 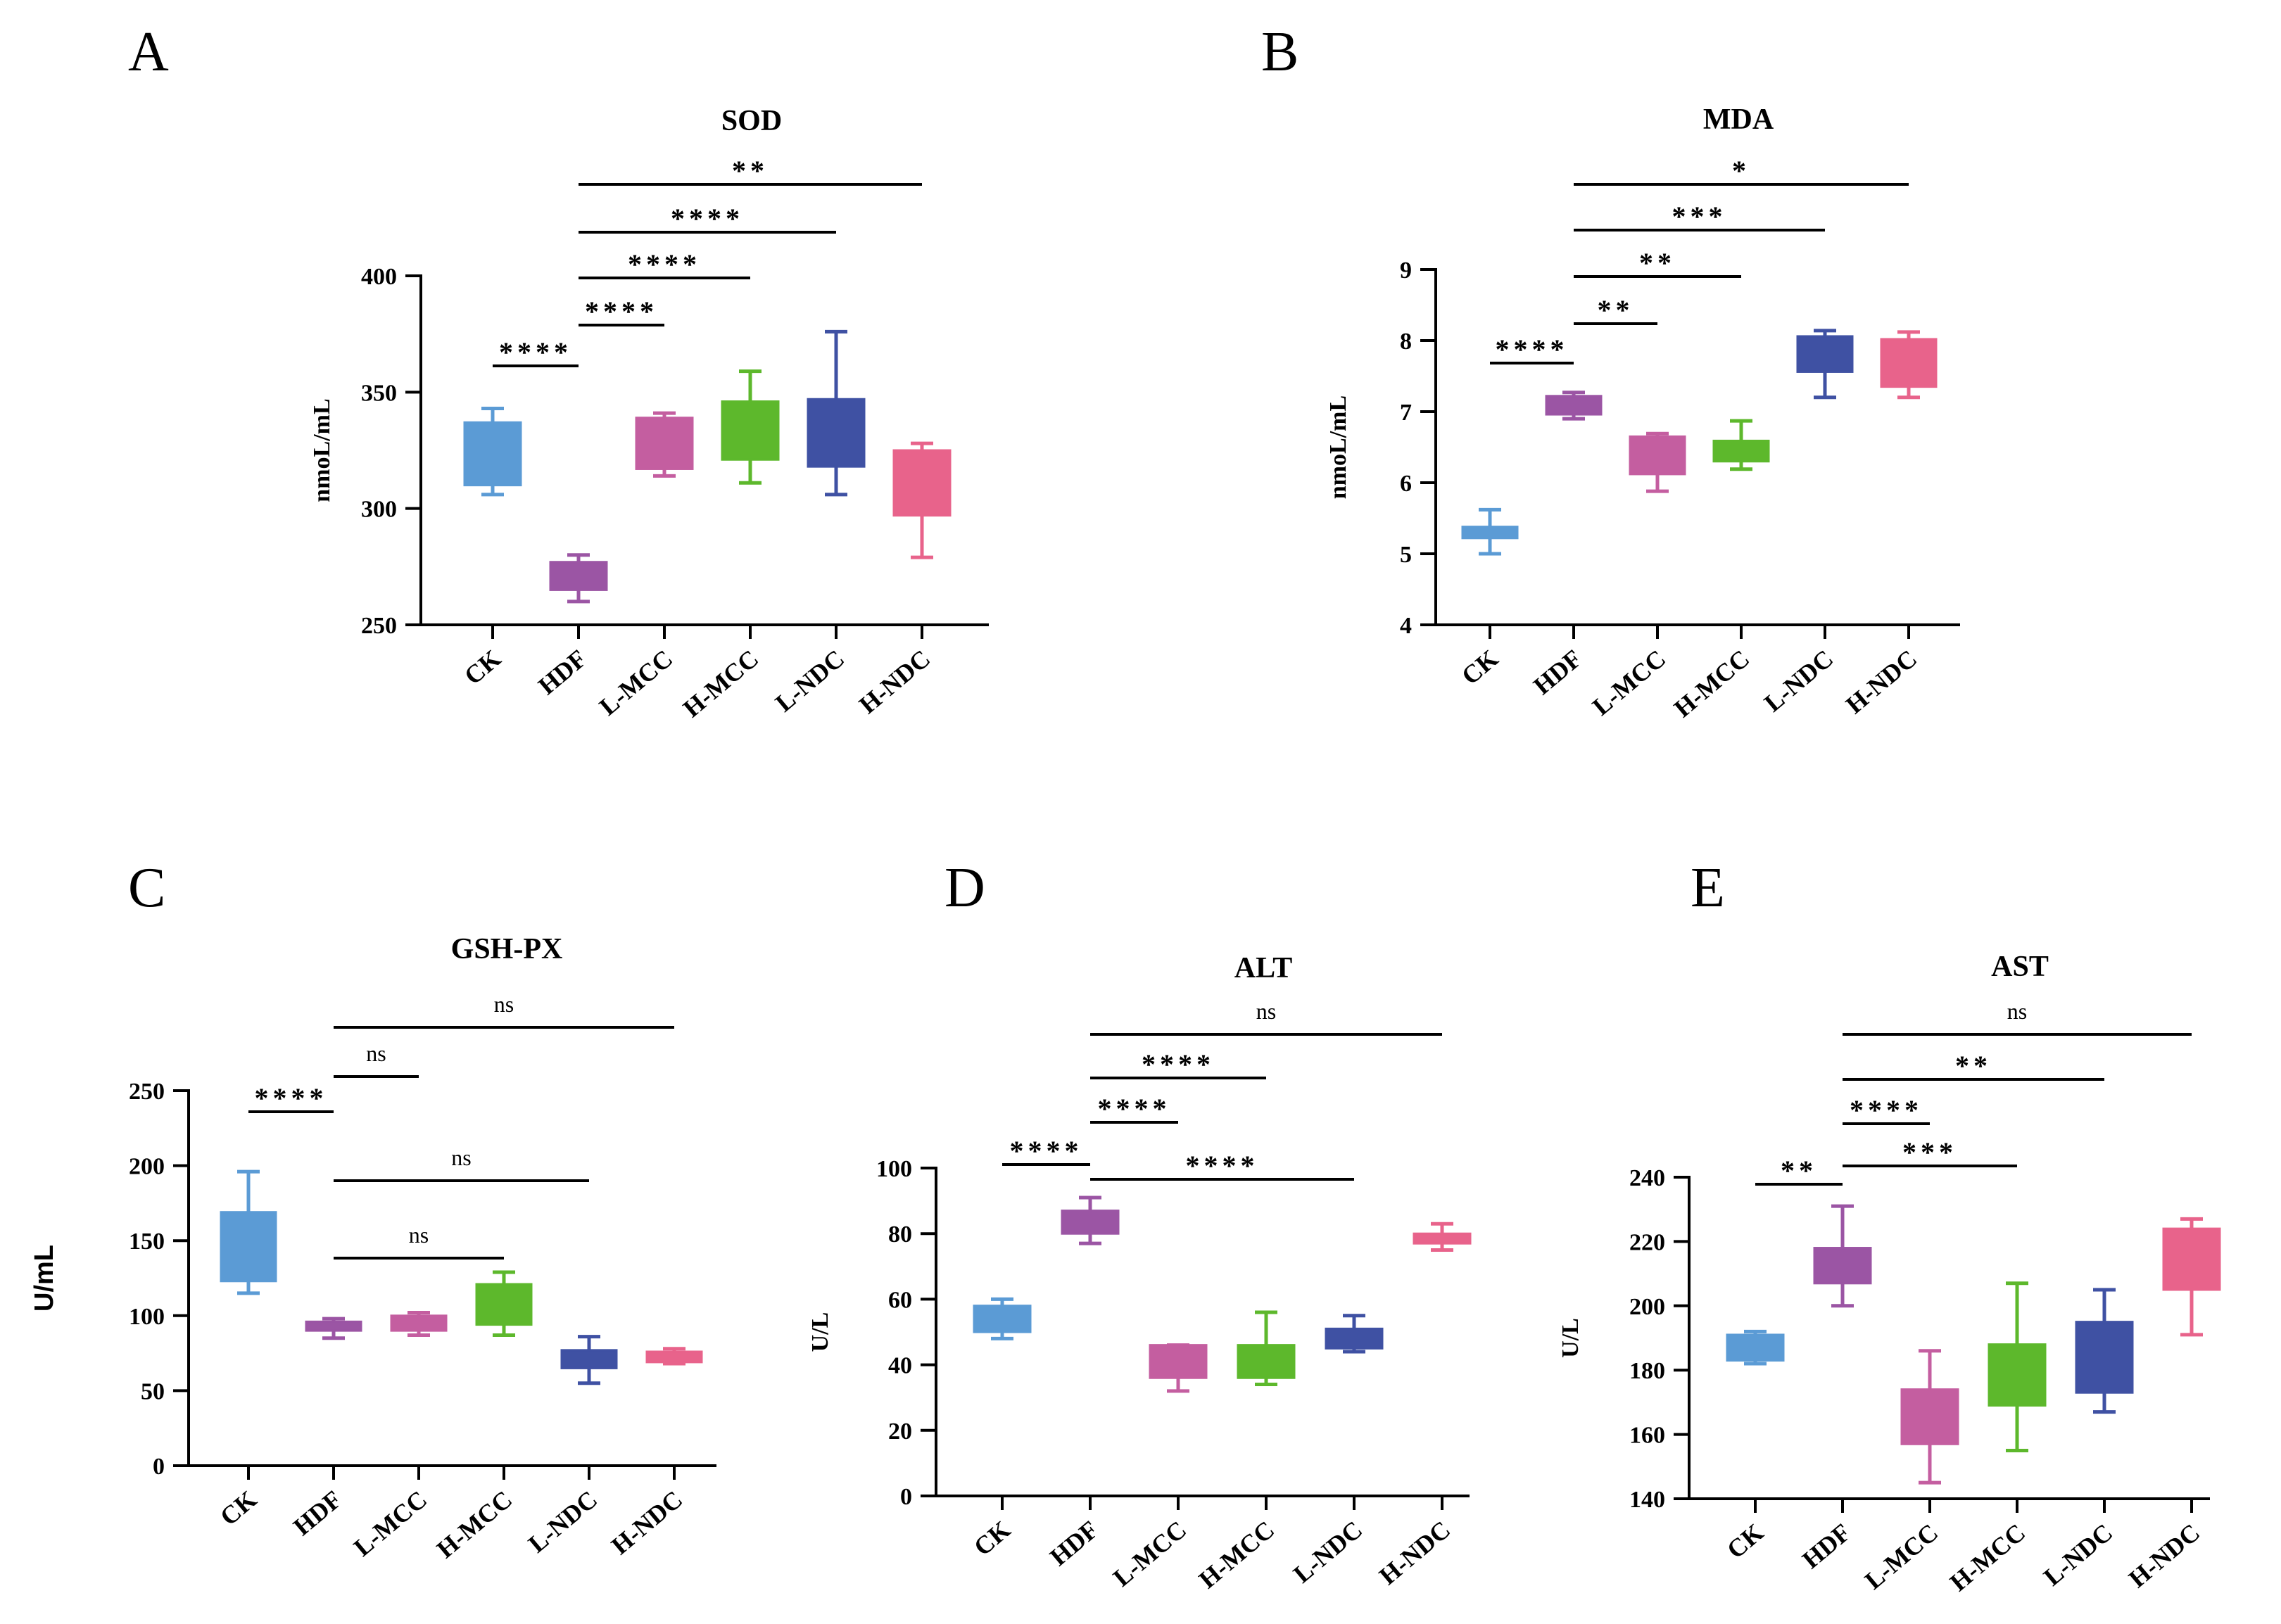 I want to click on x-tick-label: HDF, so click(x=318, y=1512).